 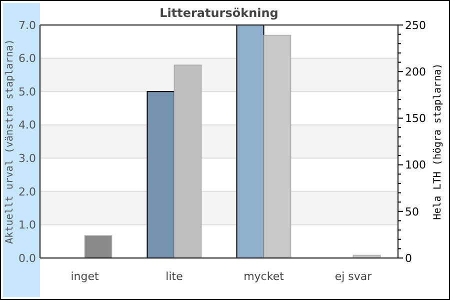 I want to click on y2-tick-label: 150, so click(x=415, y=119).